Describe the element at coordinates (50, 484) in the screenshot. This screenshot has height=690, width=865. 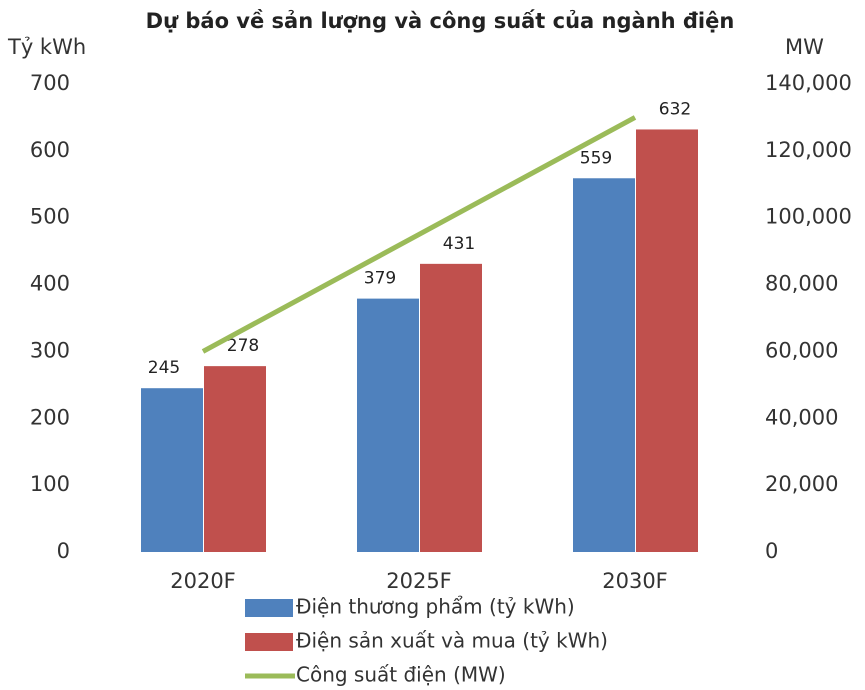
I see `y-tick-label: 100` at that location.